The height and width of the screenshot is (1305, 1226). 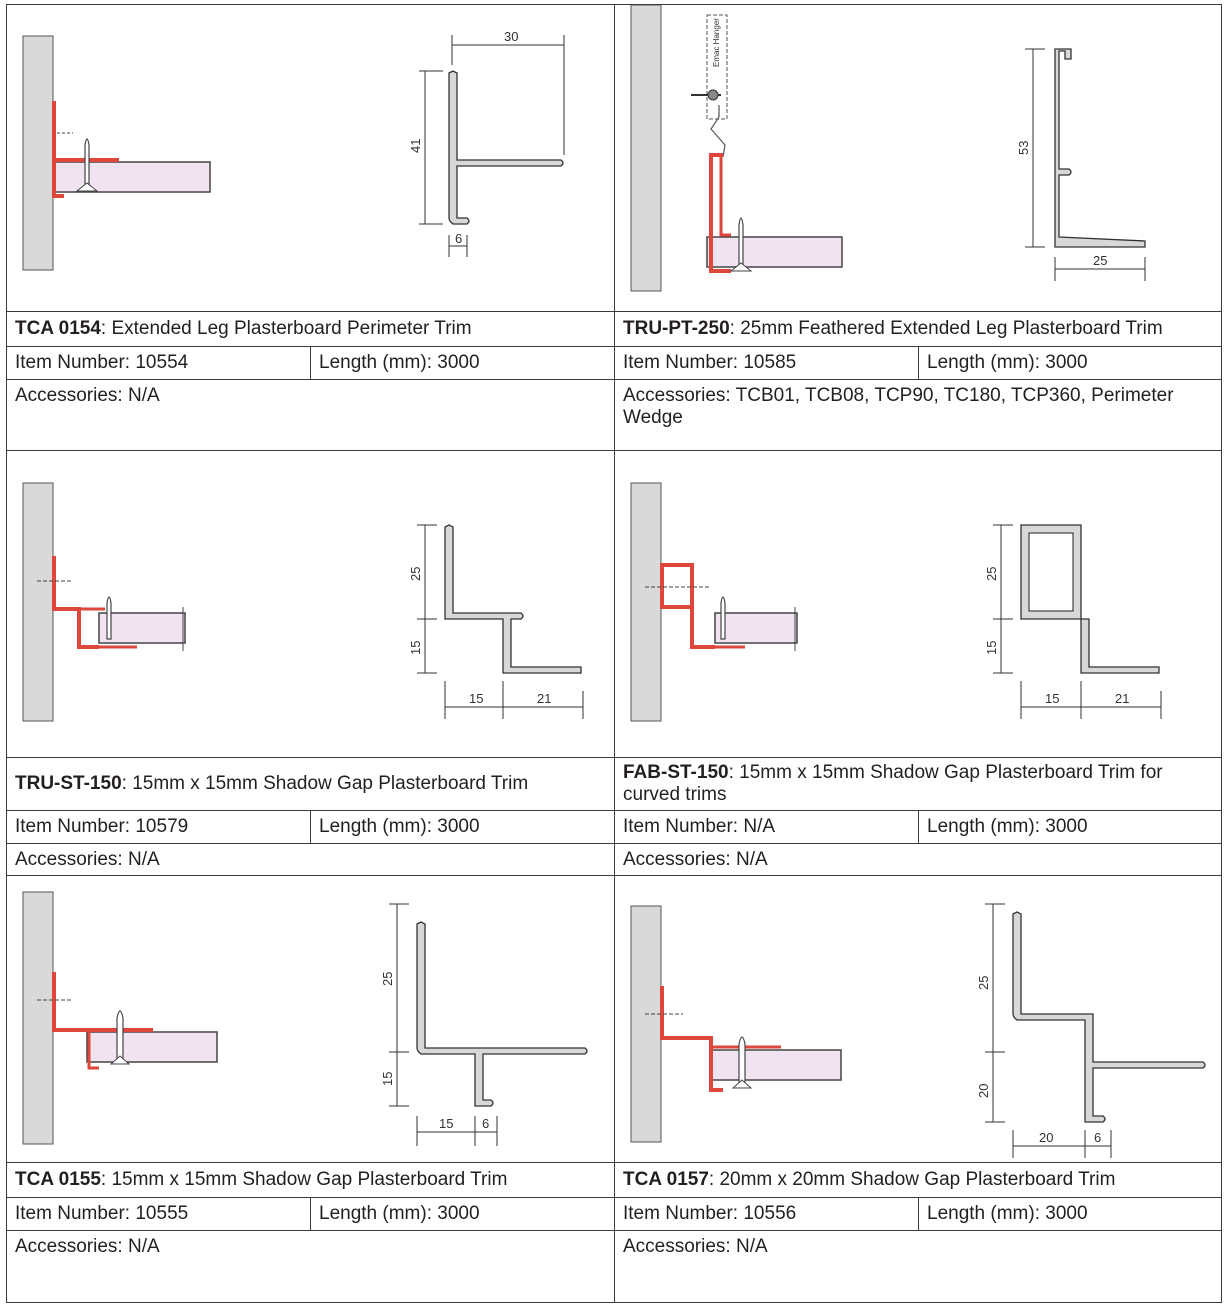 What do you see at coordinates (486, 143) in the screenshot?
I see `profile-detail: 30 41 6` at bounding box center [486, 143].